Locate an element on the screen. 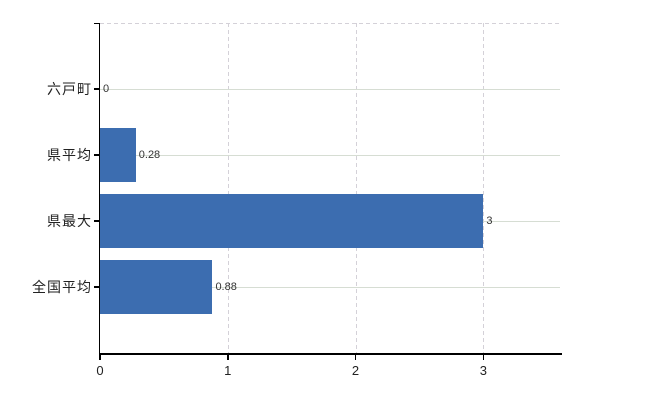 The height and width of the screenshot is (400, 650). category-label: 県最大 is located at coordinates (69, 221).